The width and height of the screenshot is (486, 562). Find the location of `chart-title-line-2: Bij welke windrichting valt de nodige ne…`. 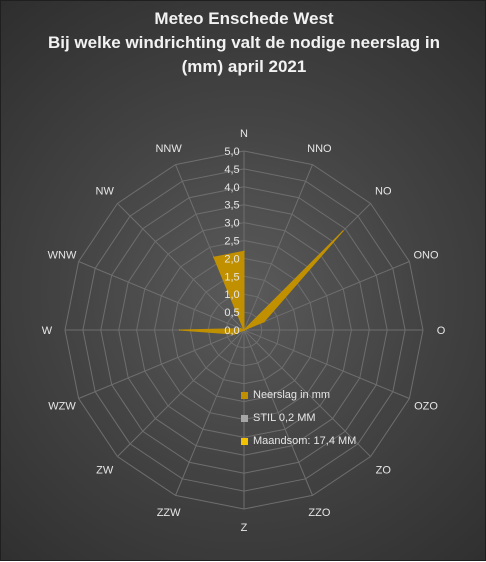

chart-title-line-2: Bij welke windrichting valt de nodige ne… is located at coordinates (244, 42).